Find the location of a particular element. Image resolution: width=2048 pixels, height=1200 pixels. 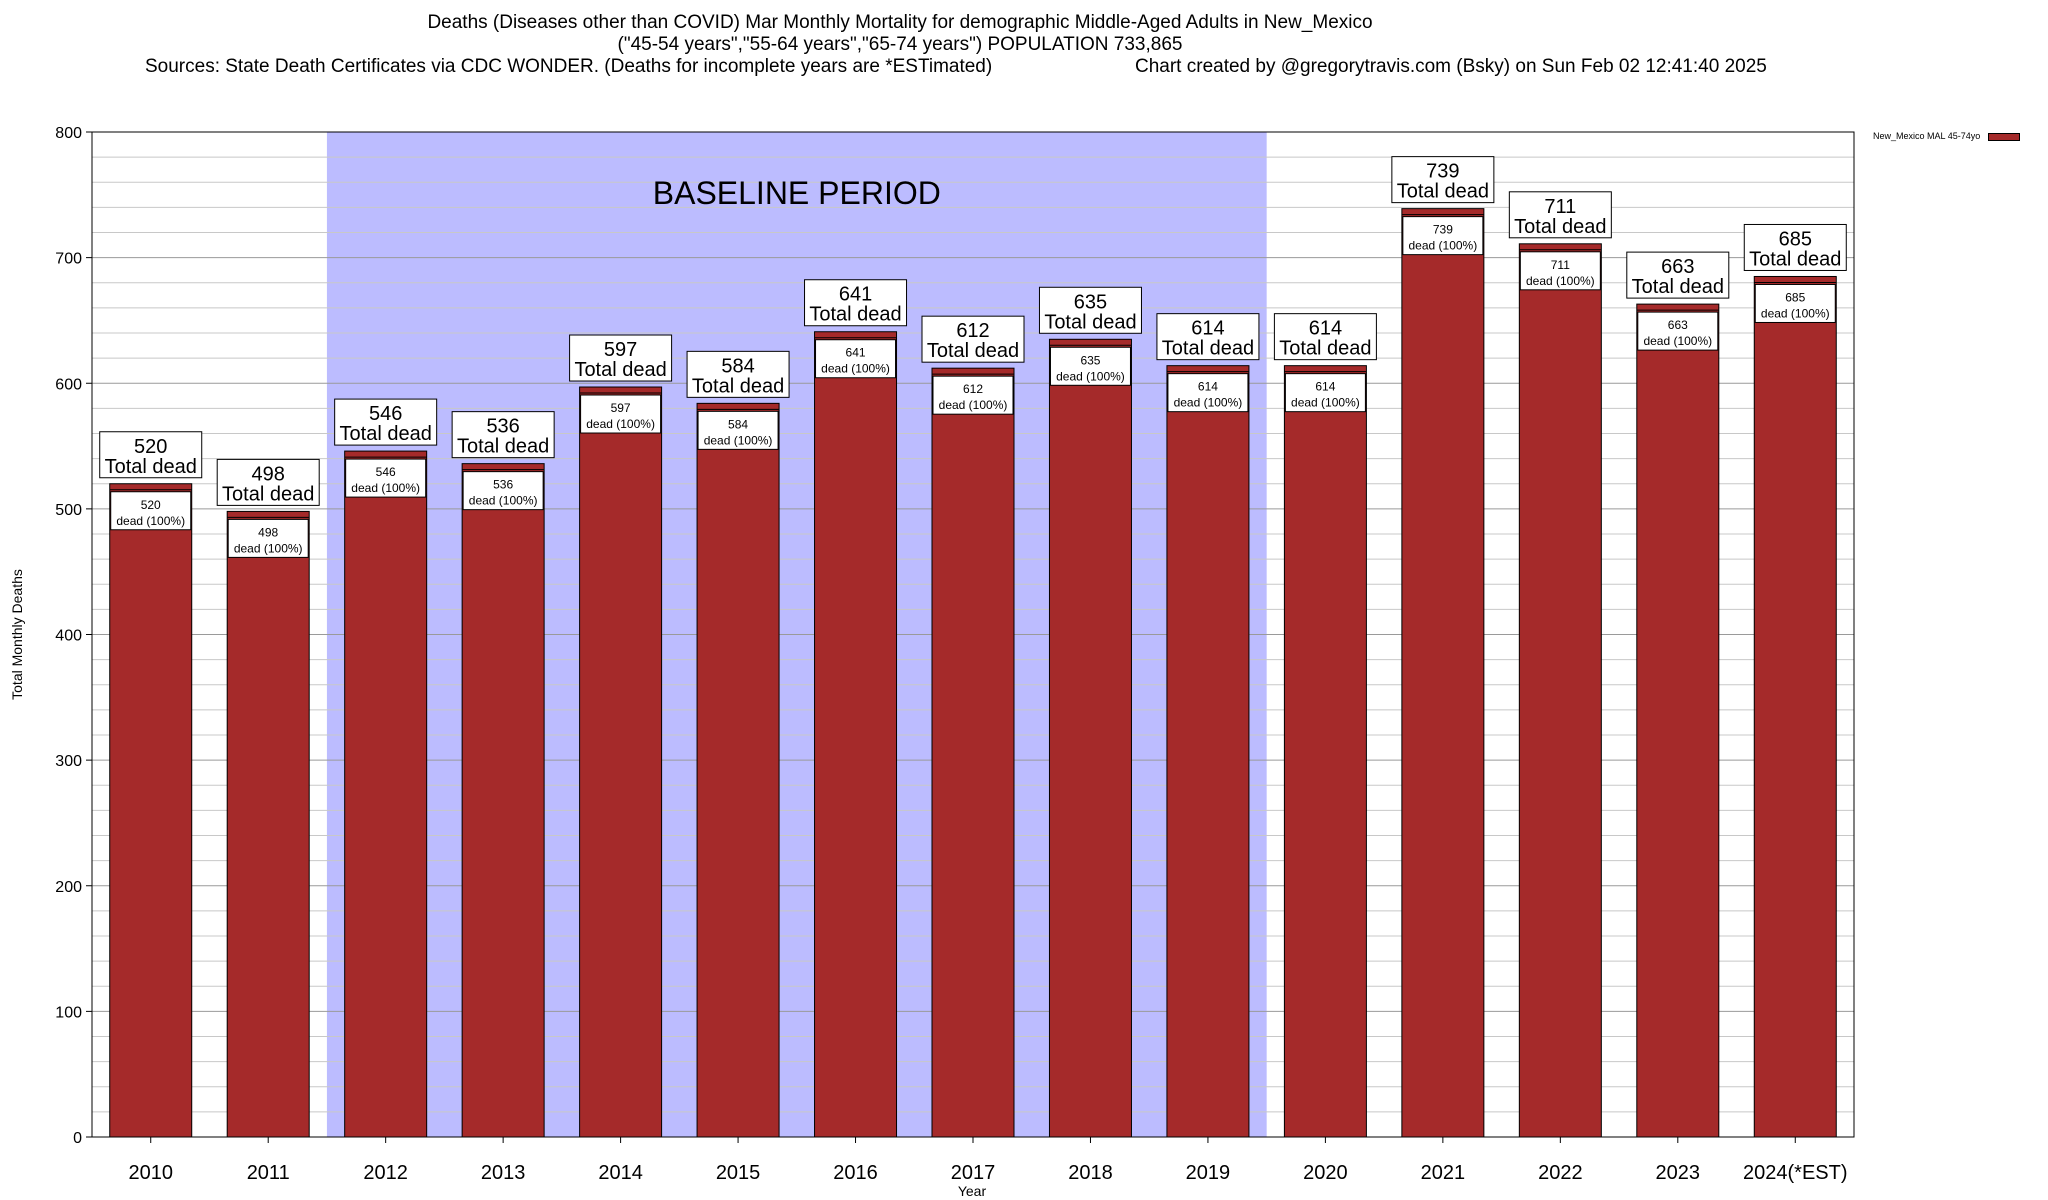

x-axis-label: Year is located at coordinates (972, 1191).